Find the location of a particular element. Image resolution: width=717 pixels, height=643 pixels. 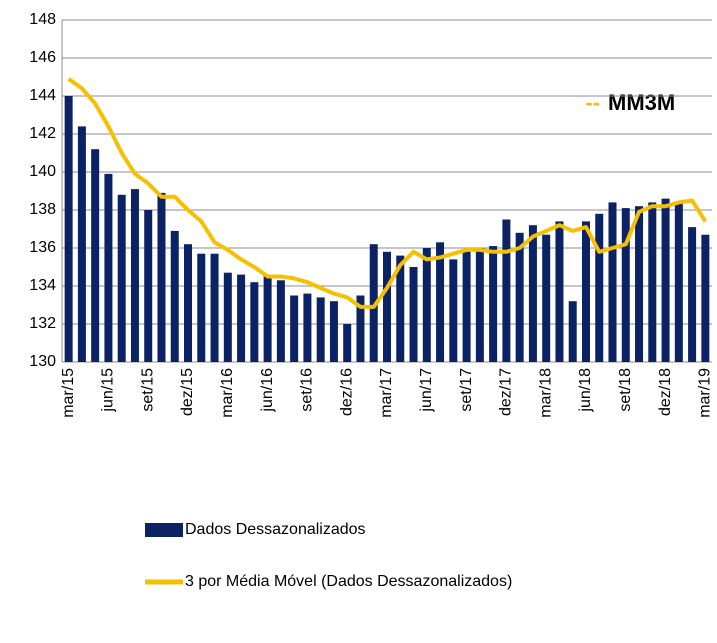

x-tick-label: set/16 is located at coordinates (307, 390).